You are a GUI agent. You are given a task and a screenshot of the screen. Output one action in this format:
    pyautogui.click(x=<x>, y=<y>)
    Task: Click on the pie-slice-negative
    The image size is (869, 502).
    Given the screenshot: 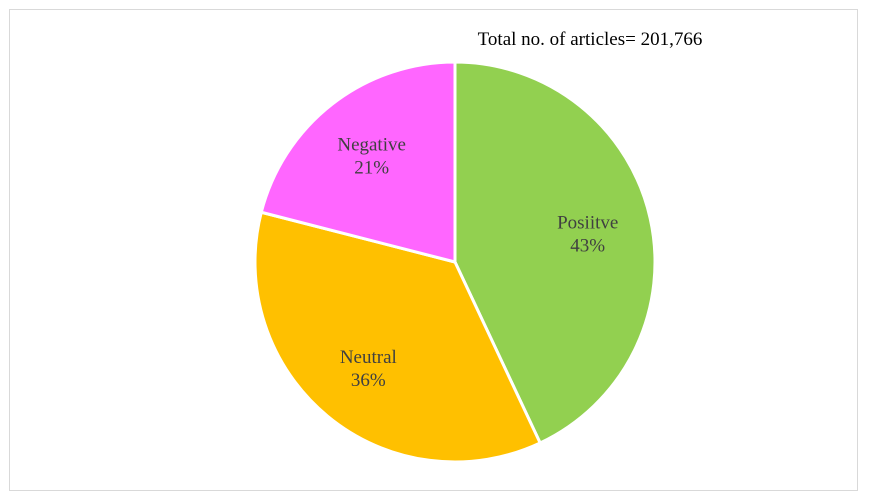 What is the action you would take?
    pyautogui.click(x=358, y=162)
    